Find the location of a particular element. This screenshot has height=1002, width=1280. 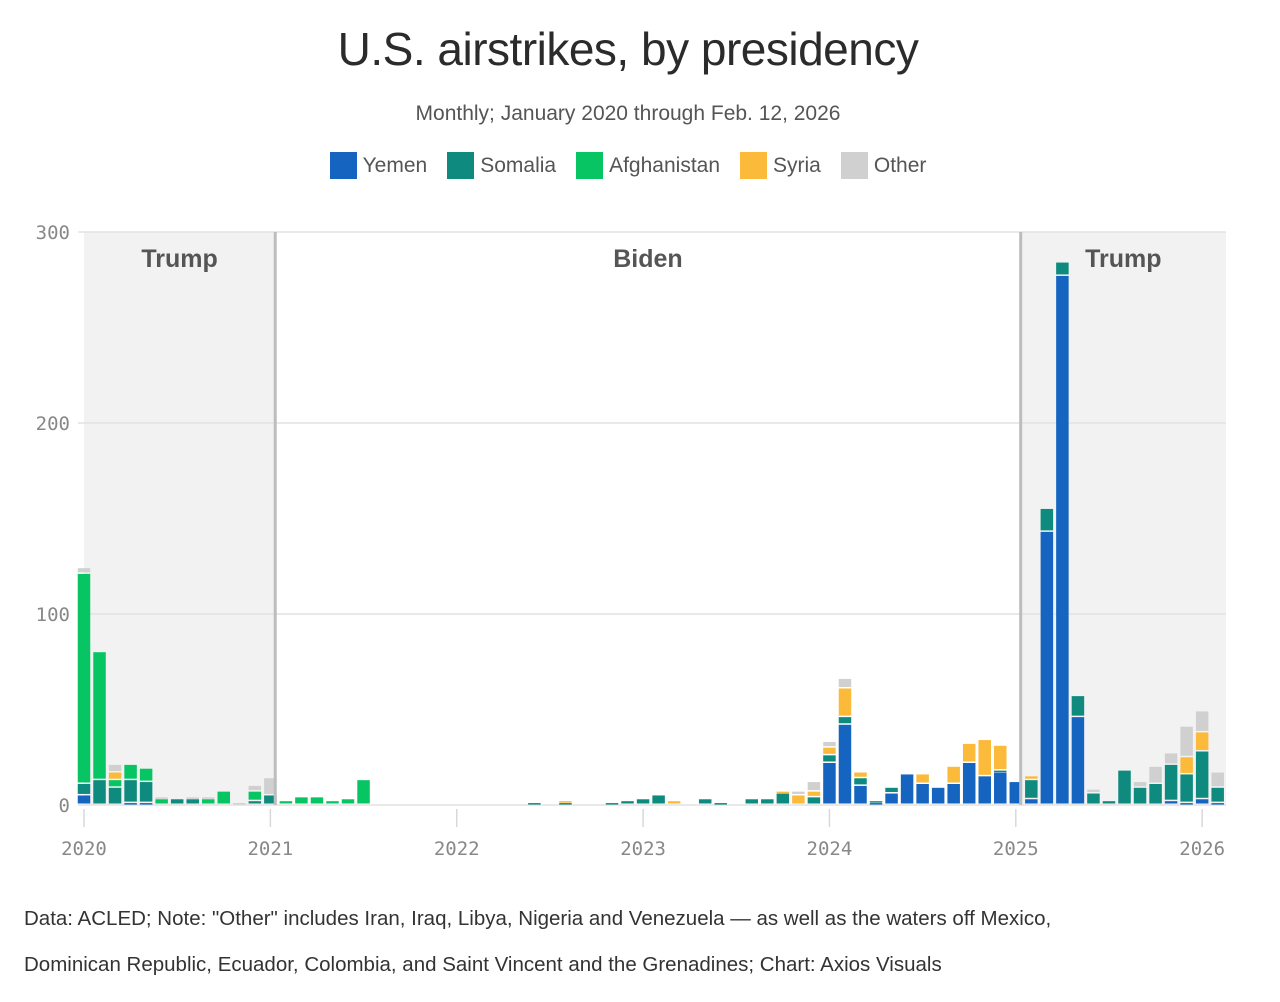

era-label-trump: Trump is located at coordinates (1123, 259).